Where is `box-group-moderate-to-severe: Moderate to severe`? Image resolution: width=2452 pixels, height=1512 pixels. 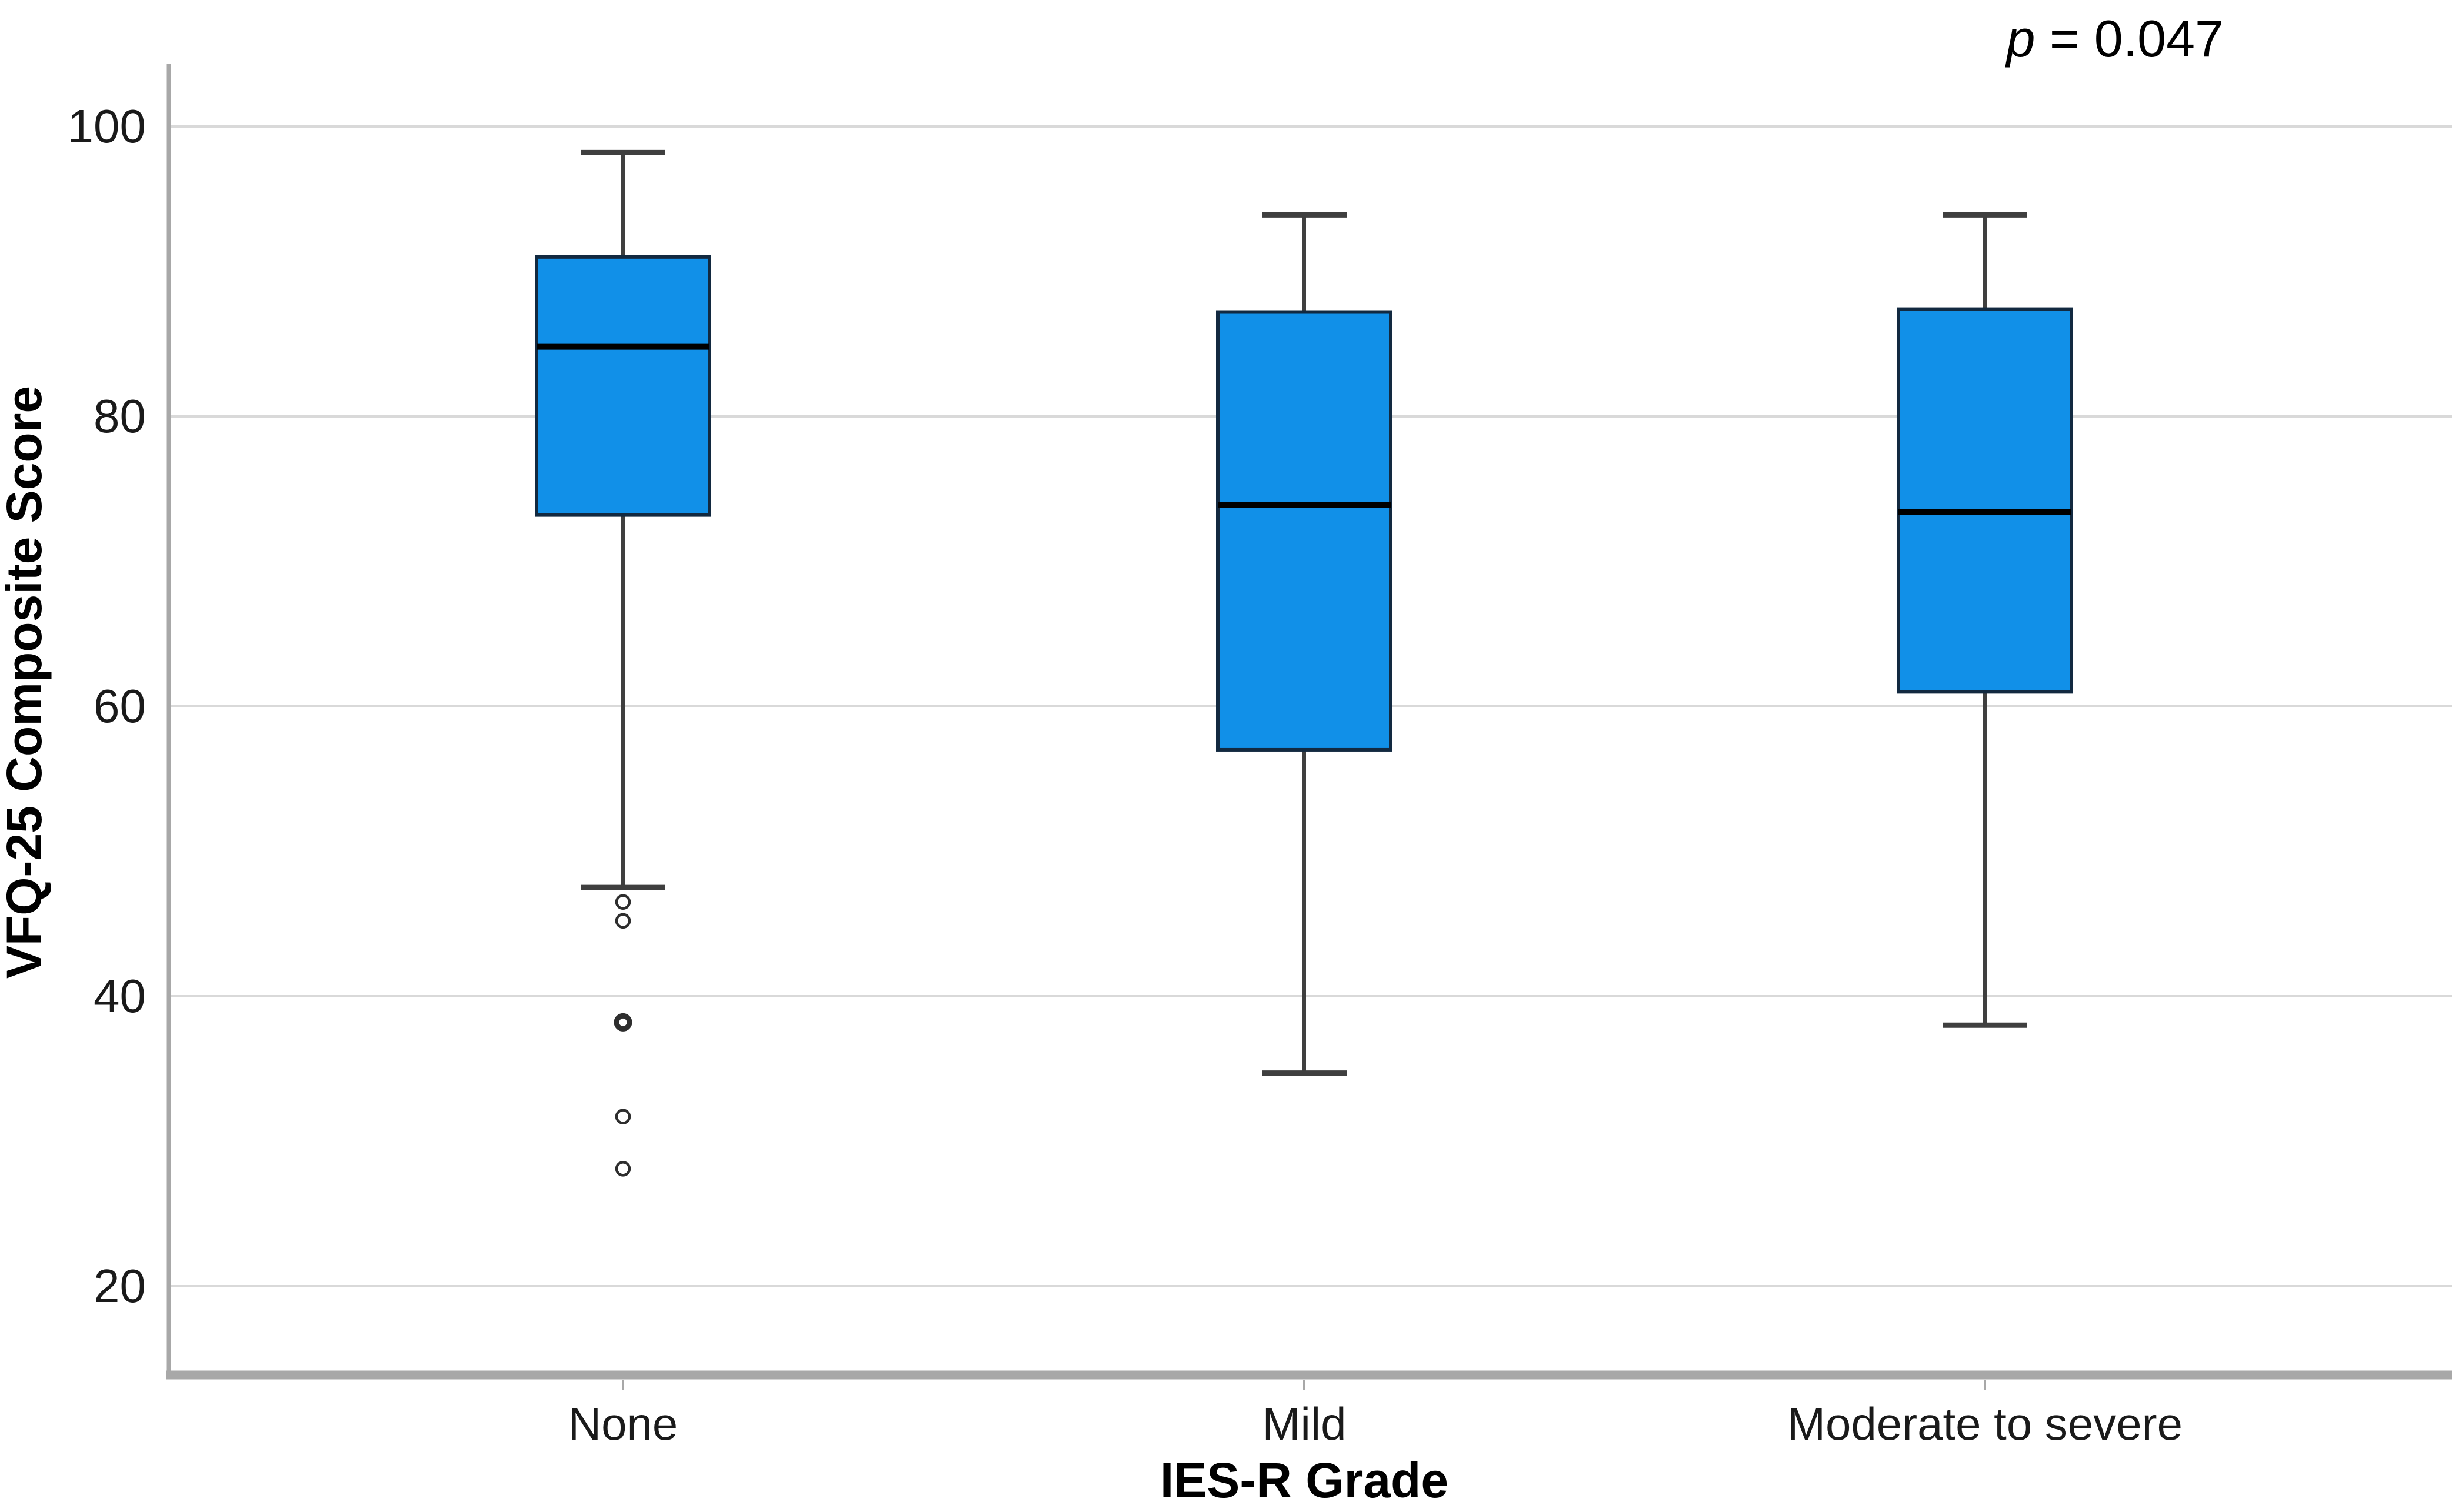 box-group-moderate-to-severe: Moderate to severe is located at coordinates (1985, 831).